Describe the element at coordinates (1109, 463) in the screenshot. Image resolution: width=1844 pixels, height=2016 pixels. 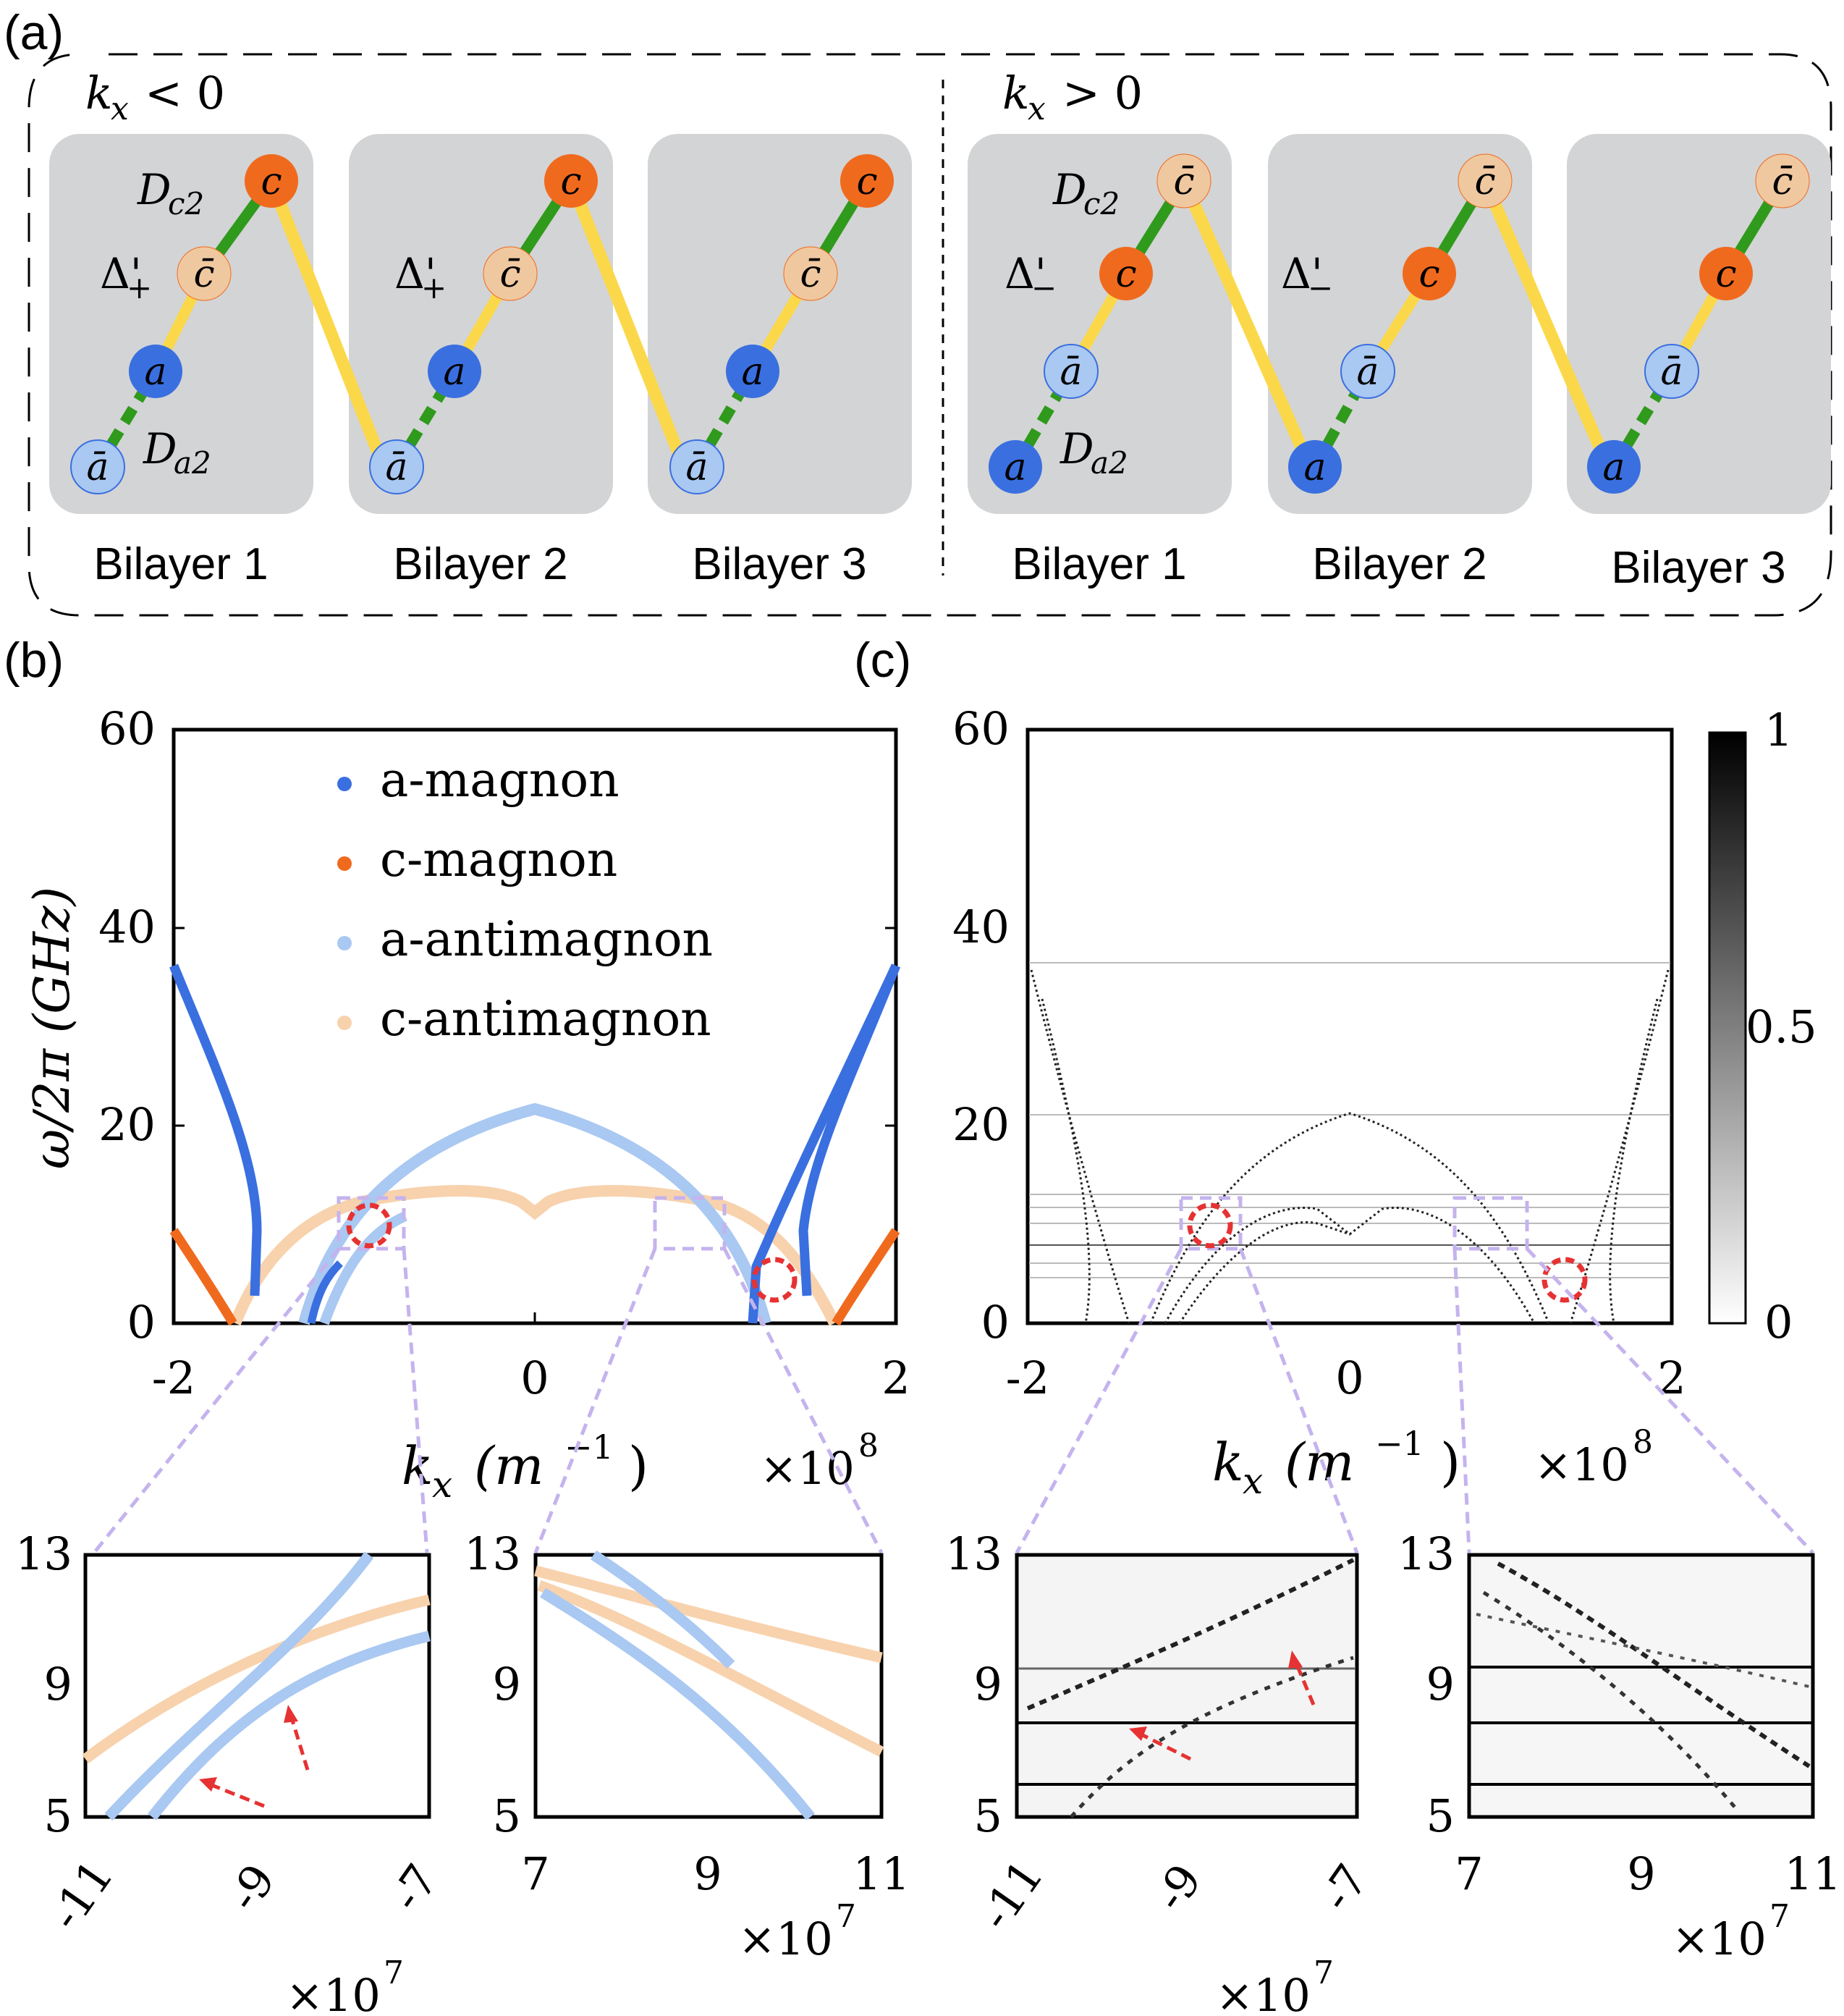
I see `svg-text: a2` at that location.